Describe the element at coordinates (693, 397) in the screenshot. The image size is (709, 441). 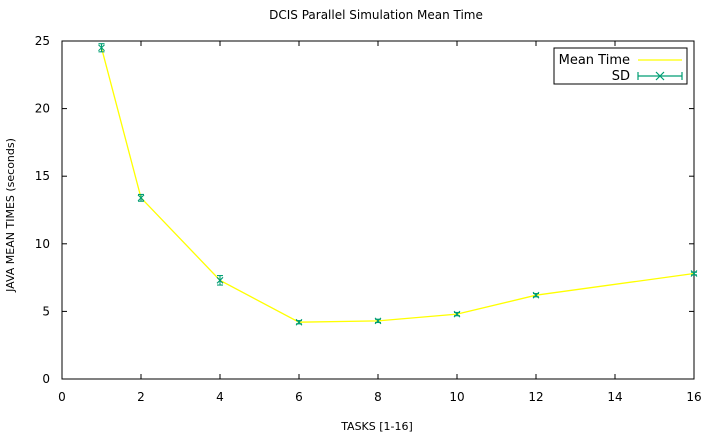
I see `x-tick-label: 16` at that location.